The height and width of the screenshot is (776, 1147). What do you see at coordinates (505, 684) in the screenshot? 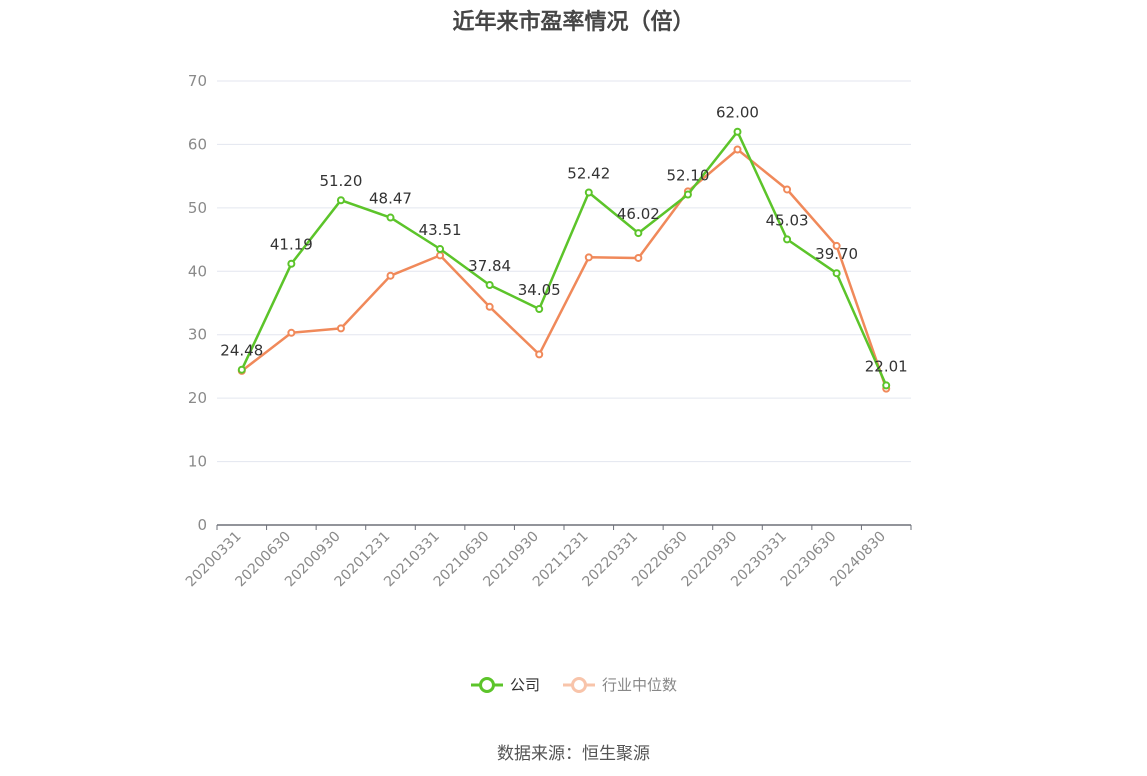
I see `legend-item-company: 公司` at bounding box center [505, 684].